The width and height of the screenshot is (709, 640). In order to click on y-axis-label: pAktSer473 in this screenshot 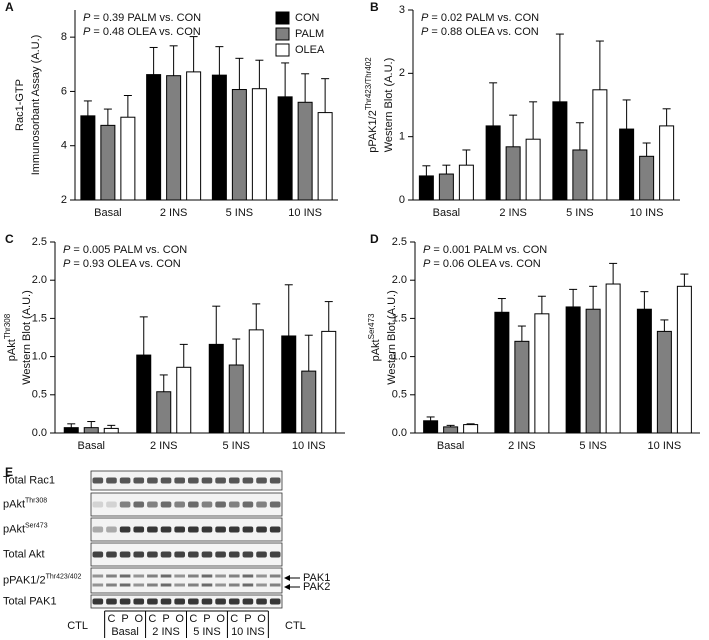, I will do `click(374, 337)`.